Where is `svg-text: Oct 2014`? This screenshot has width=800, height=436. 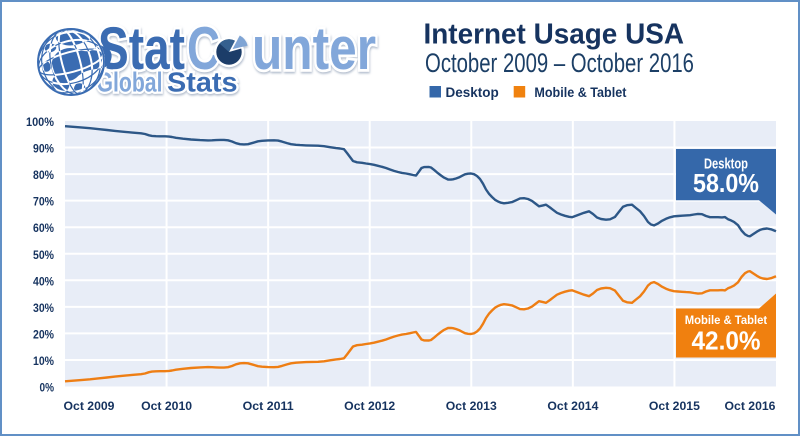
svg-text: Oct 2014 is located at coordinates (572, 406).